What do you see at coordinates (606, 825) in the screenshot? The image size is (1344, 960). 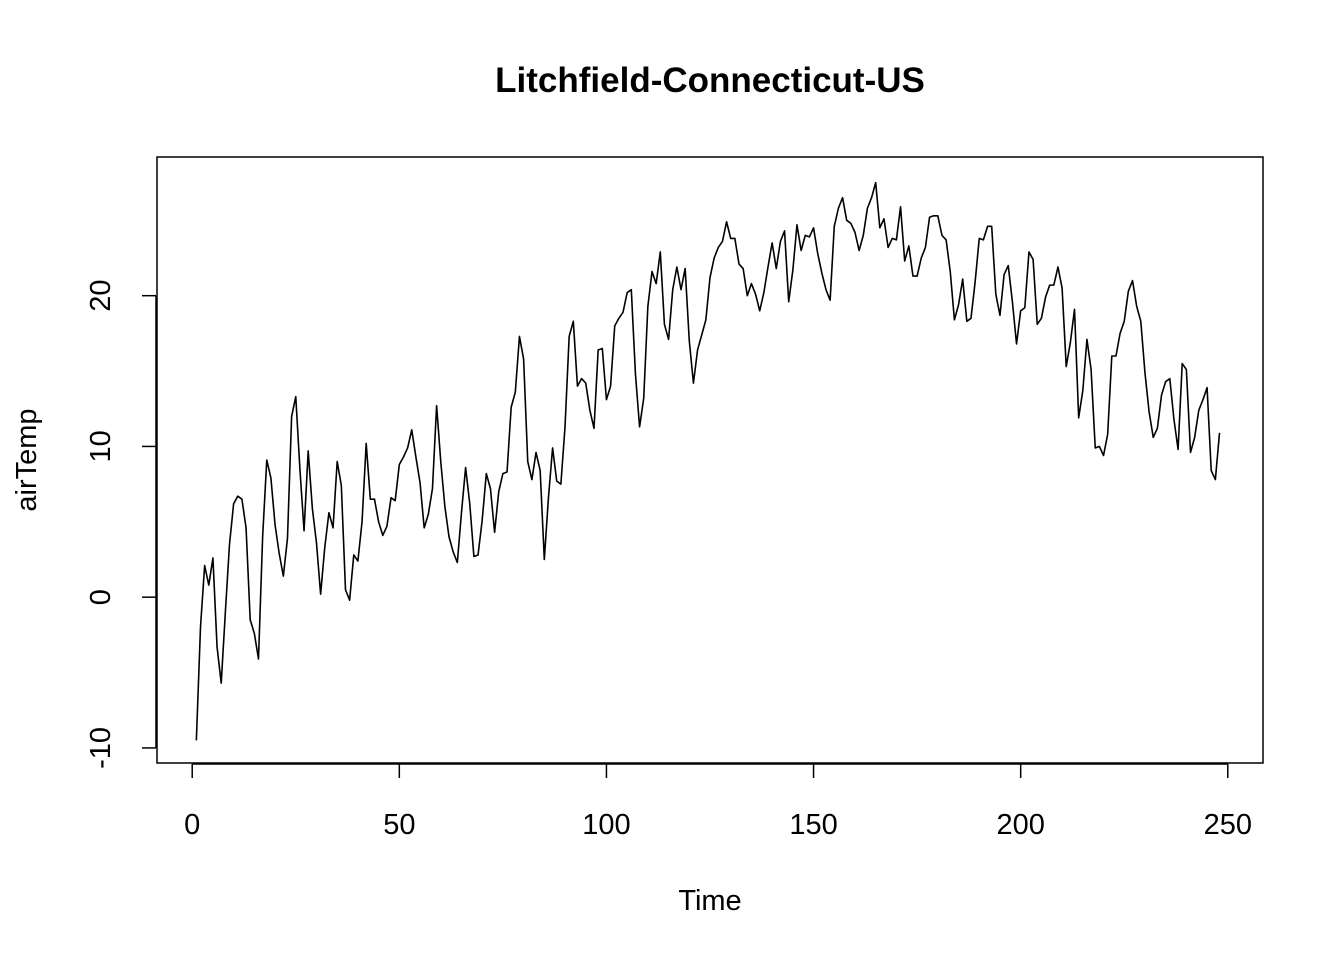 I see `x-tick-label: 100` at bounding box center [606, 825].